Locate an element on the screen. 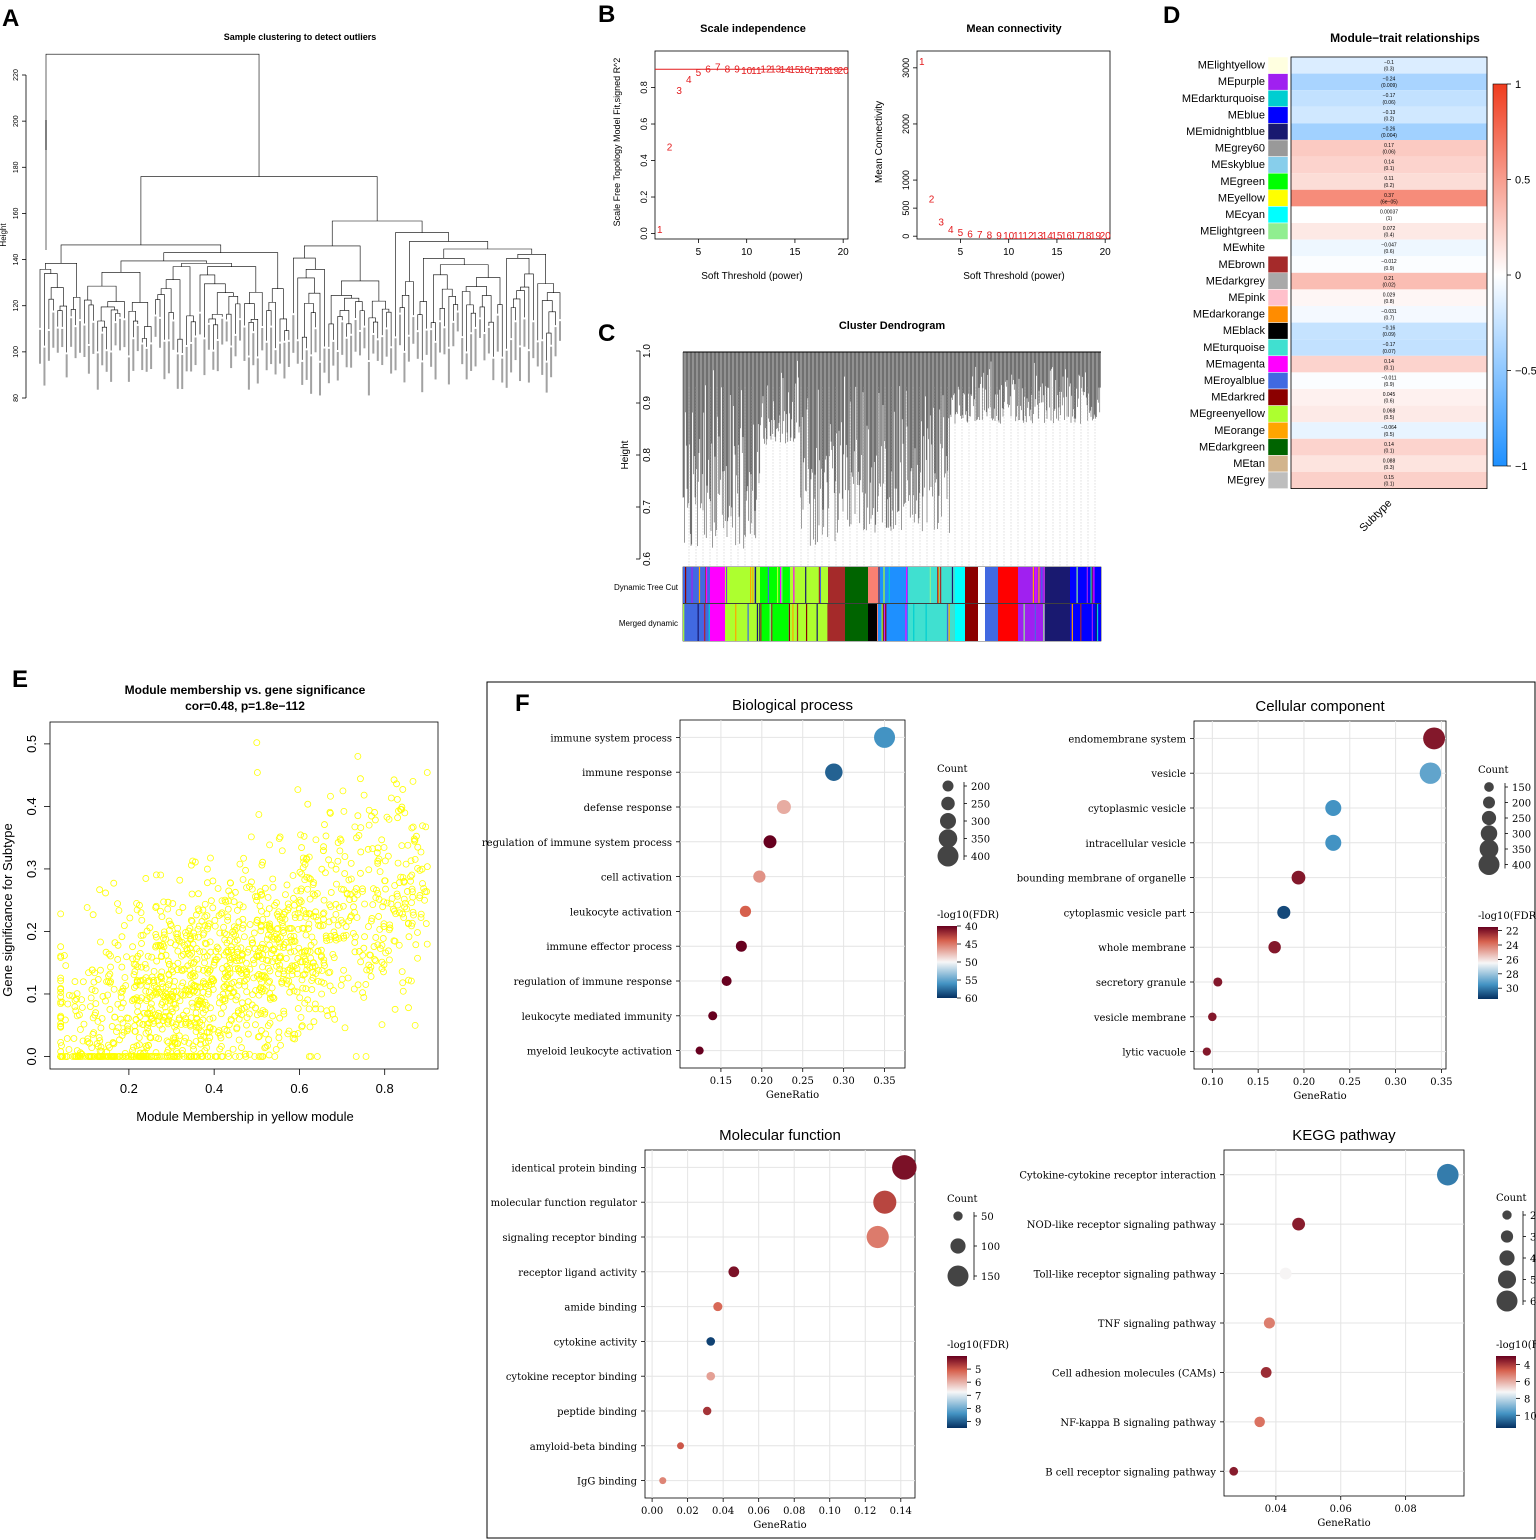  p-value: (0.07) is located at coordinates (1388, 352).